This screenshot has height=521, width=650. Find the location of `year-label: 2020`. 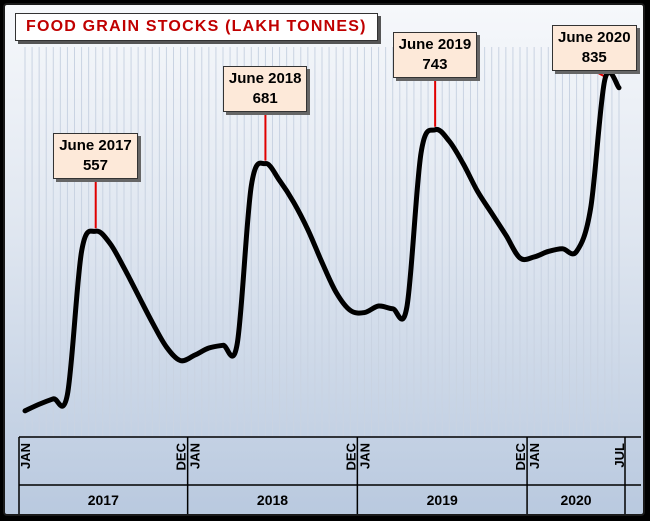

year-label: 2020 is located at coordinates (575, 500).